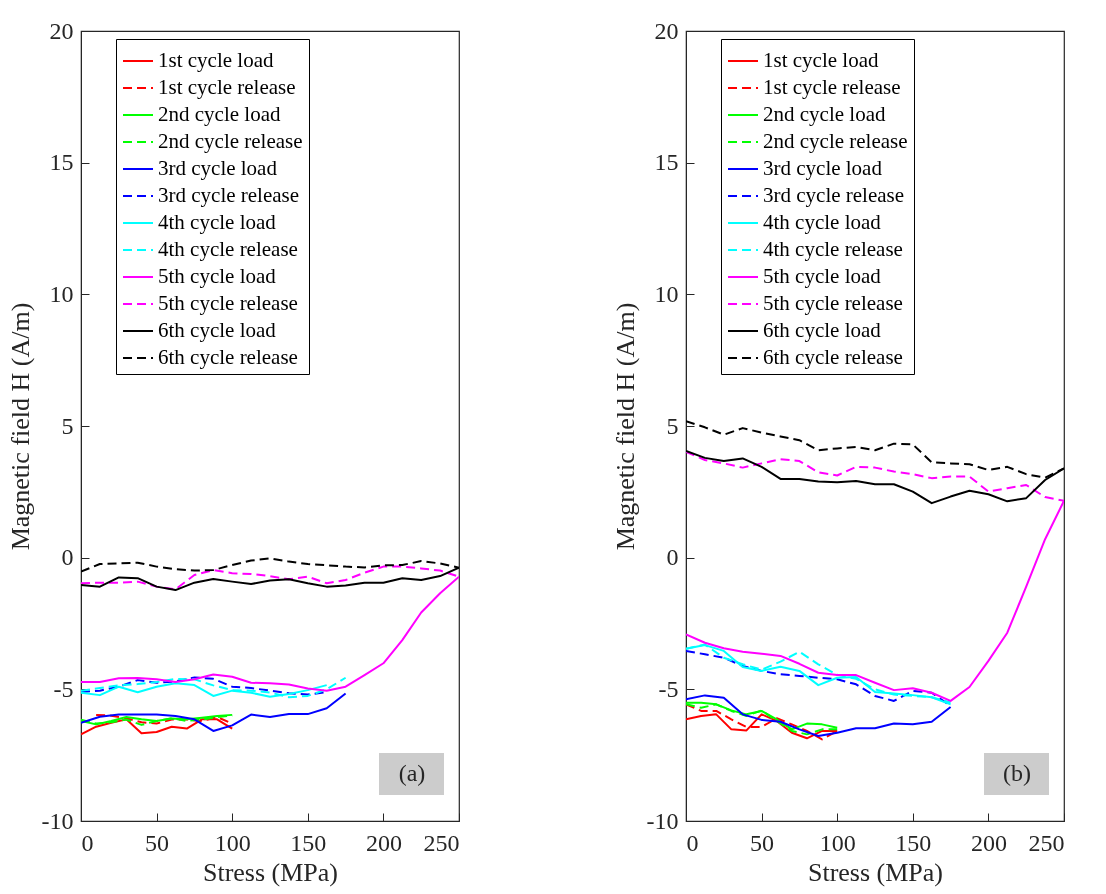 This screenshot has width=1106, height=894. I want to click on annotation: (b), so click(1017, 773).